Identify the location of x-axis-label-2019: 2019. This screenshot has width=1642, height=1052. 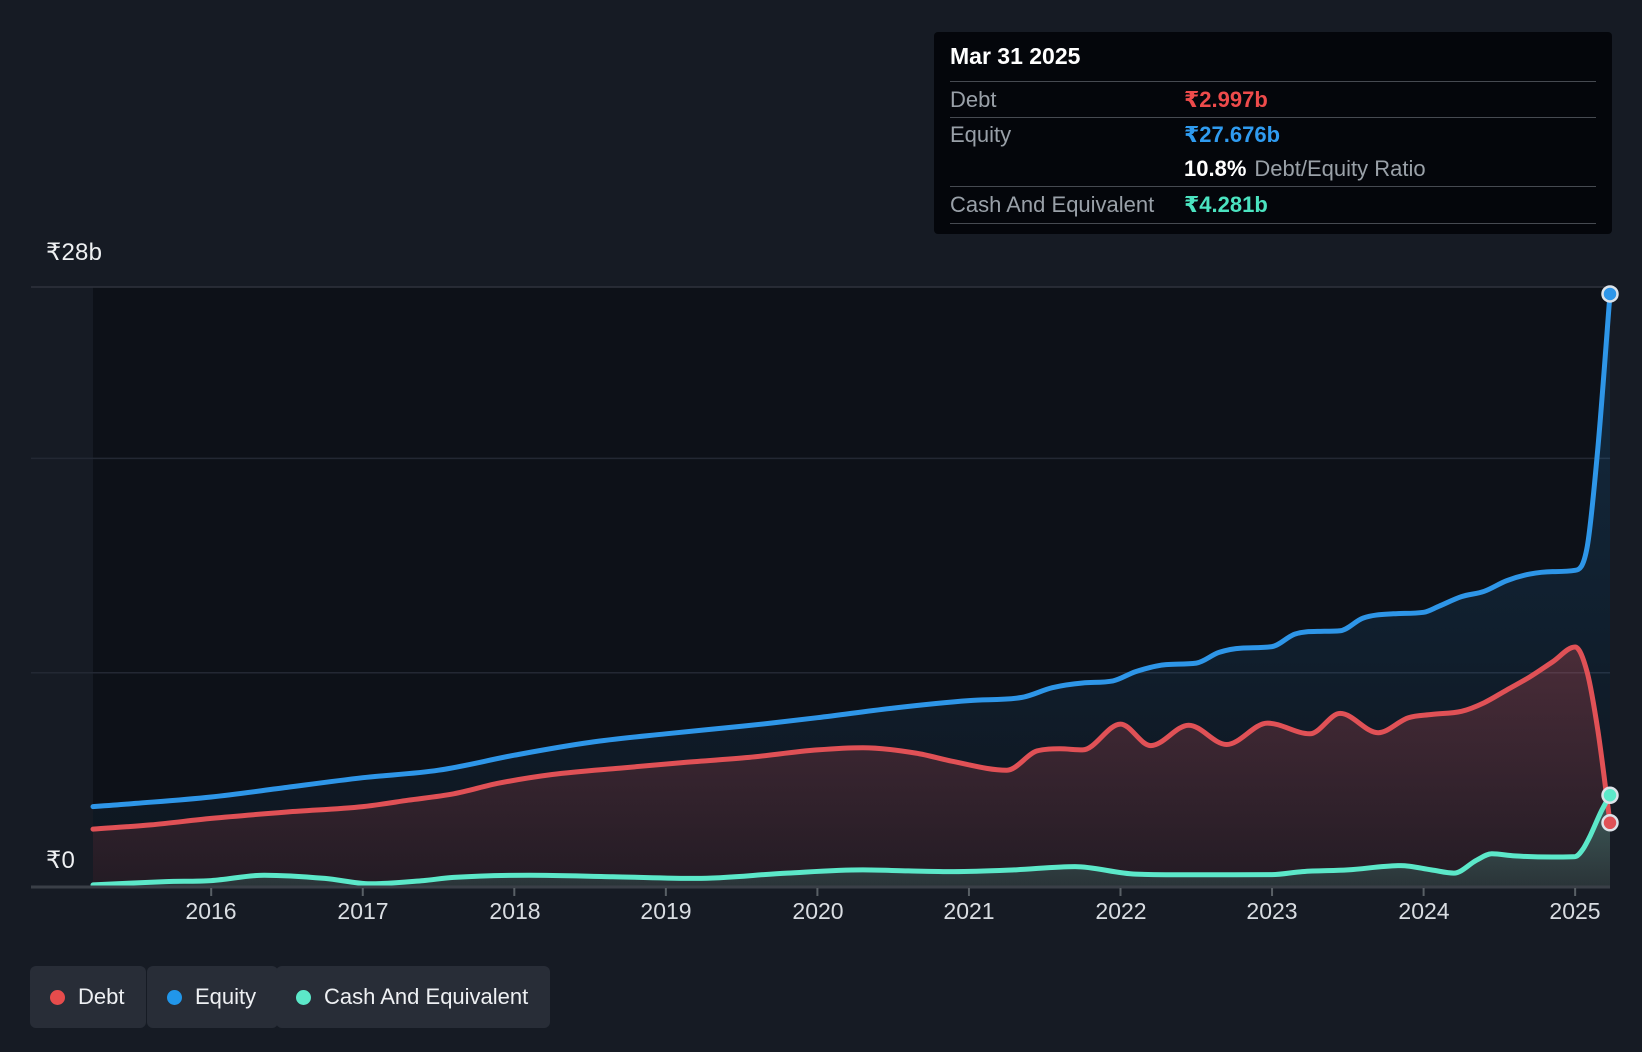
(666, 911).